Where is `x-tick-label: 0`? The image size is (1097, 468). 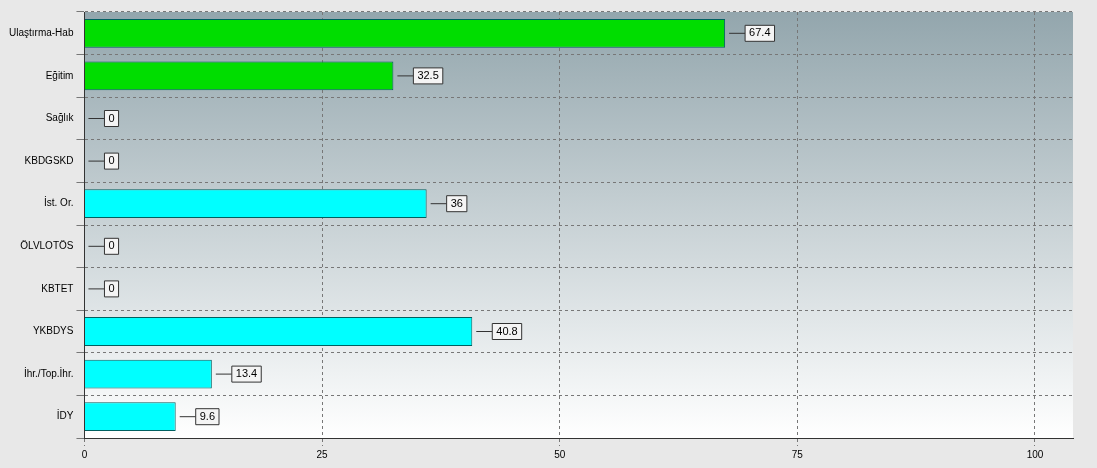
x-tick-label: 0 is located at coordinates (84, 454).